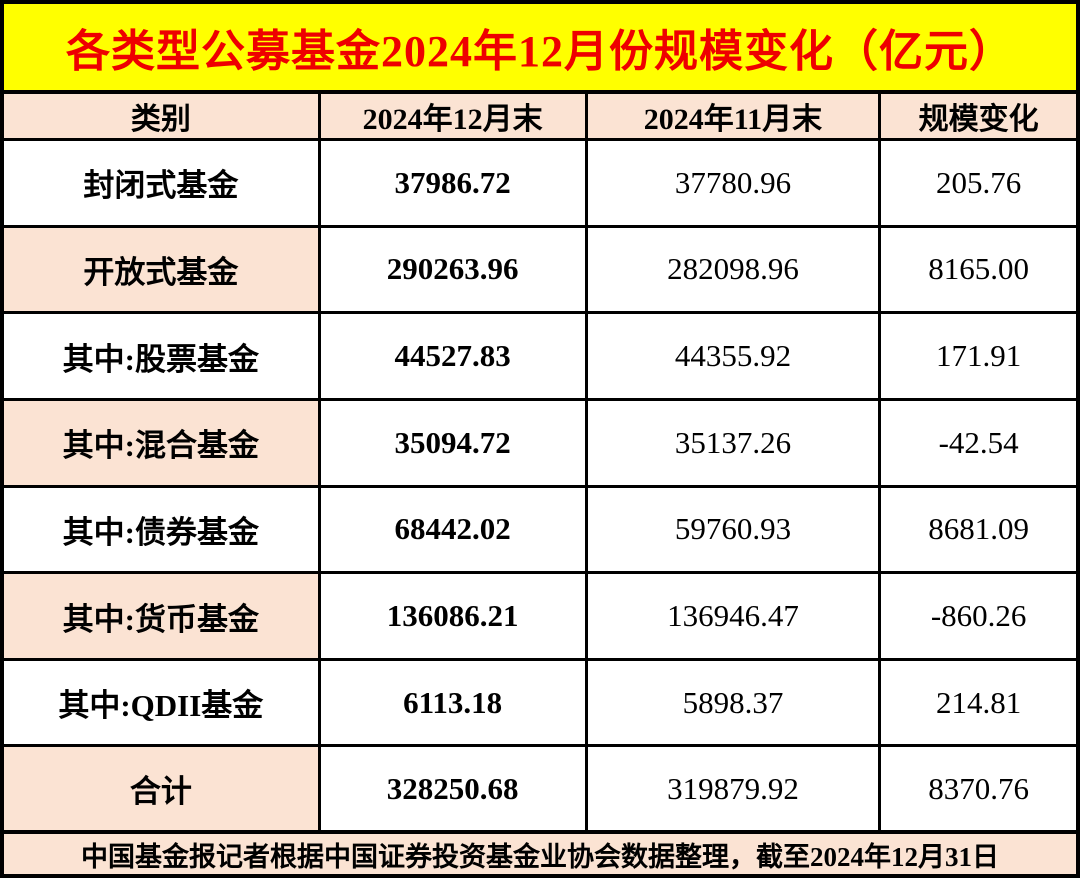 This screenshot has width=1080, height=878. I want to click on row-label-cell: 其中:债券基金, so click(162, 529).